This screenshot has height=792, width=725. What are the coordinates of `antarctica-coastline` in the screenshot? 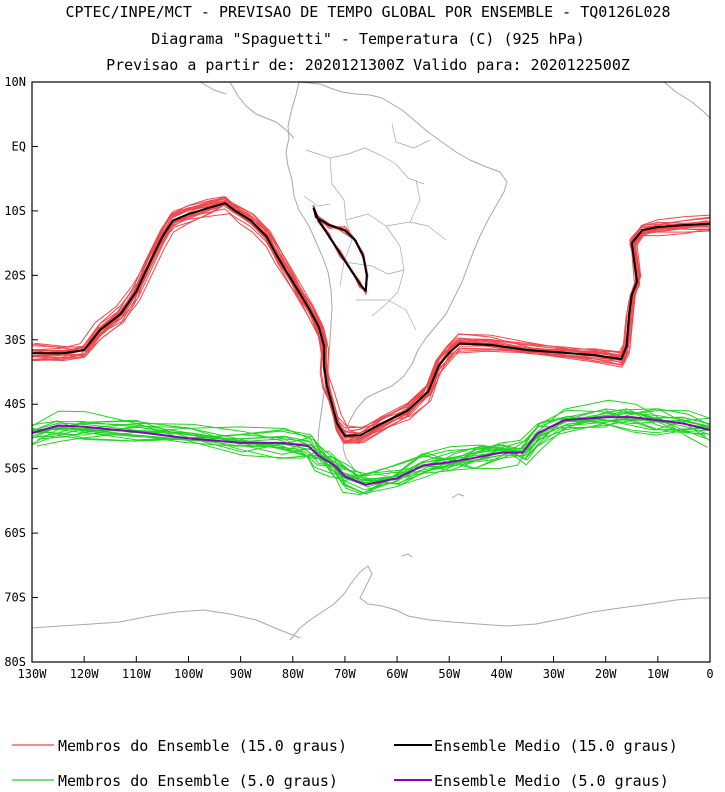 It's located at (371, 618).